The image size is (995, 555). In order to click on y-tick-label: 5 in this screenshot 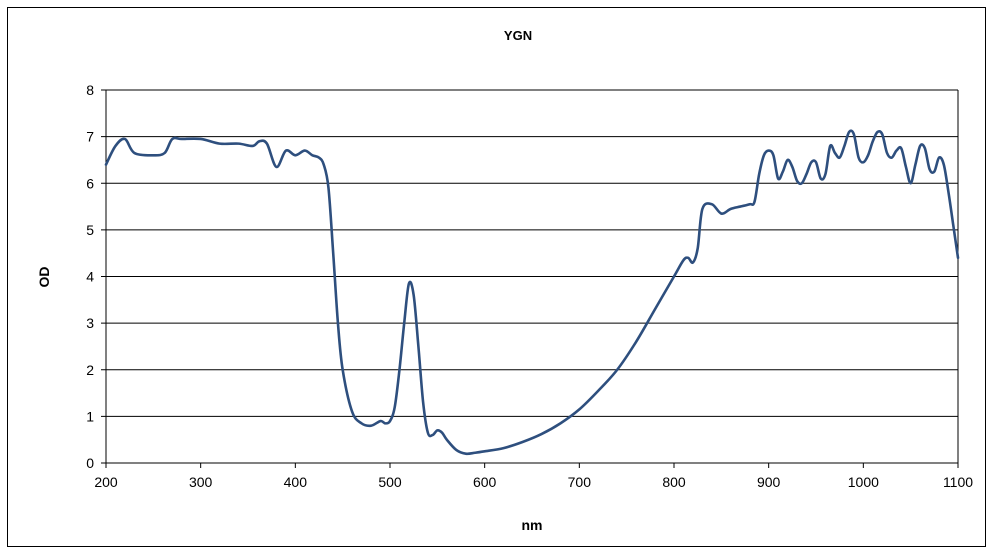, I will do `click(90, 230)`.